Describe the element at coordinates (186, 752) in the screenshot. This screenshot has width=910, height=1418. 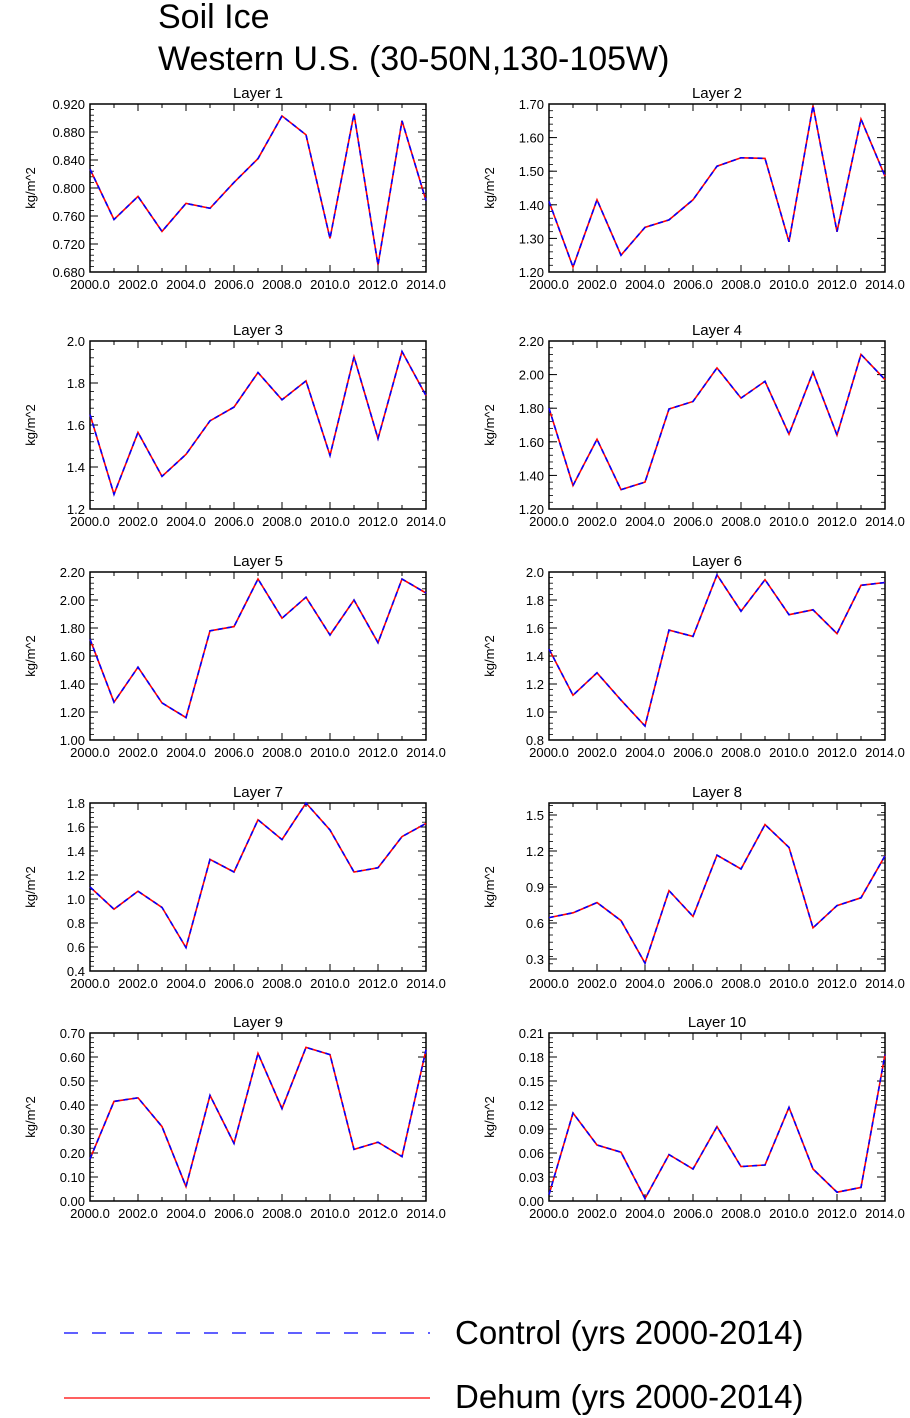
I see `layer-5-xtick-label: 2004.0` at that location.